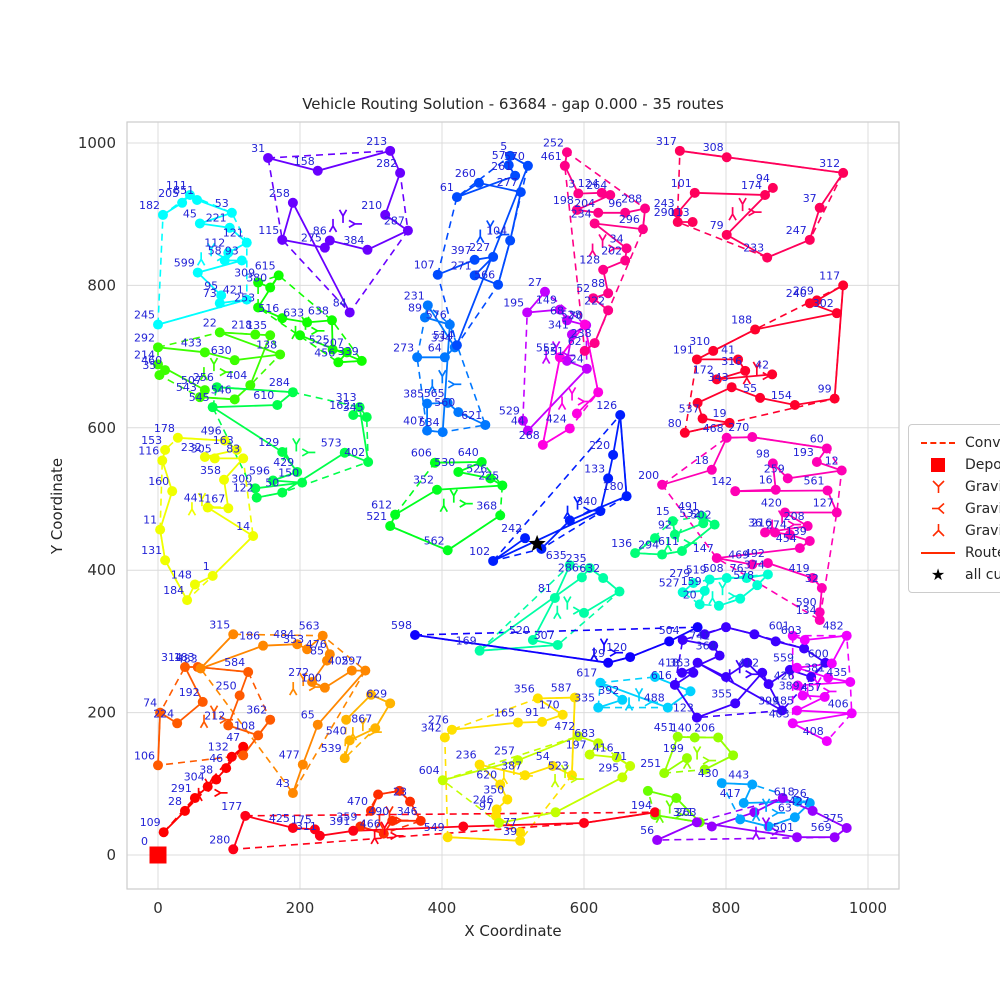  Describe the element at coordinates (144, 354) in the screenshot. I see `node-label: 214` at that location.